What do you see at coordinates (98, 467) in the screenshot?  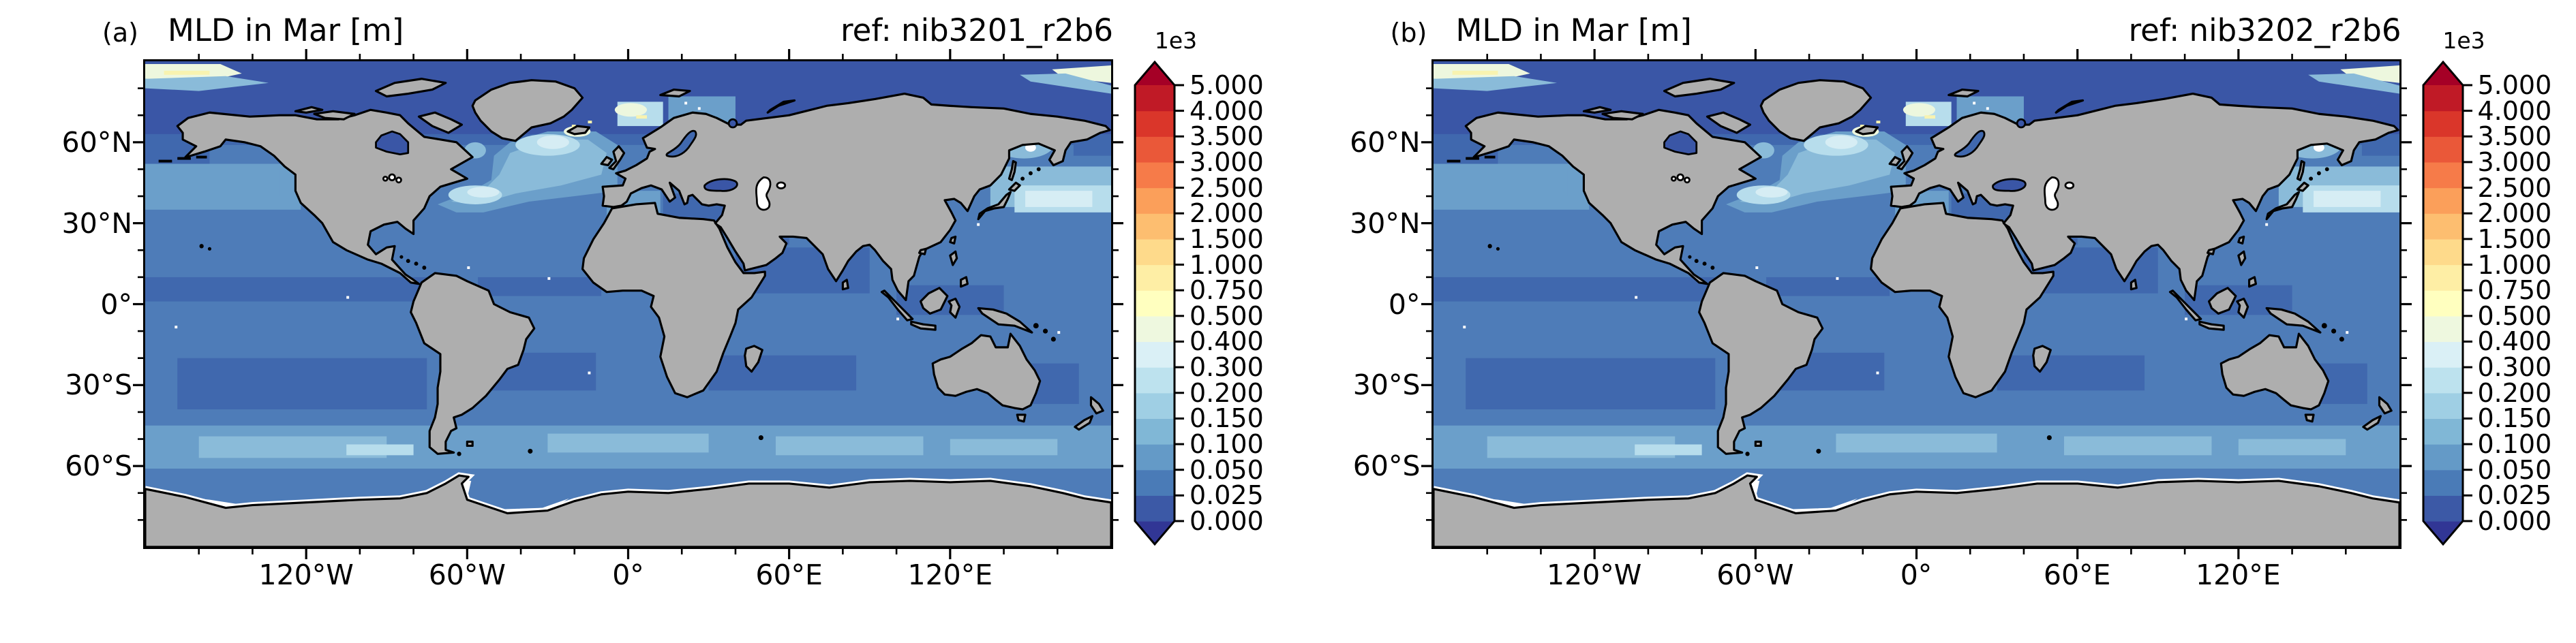 I see `y-tick-label: 60°S` at bounding box center [98, 467].